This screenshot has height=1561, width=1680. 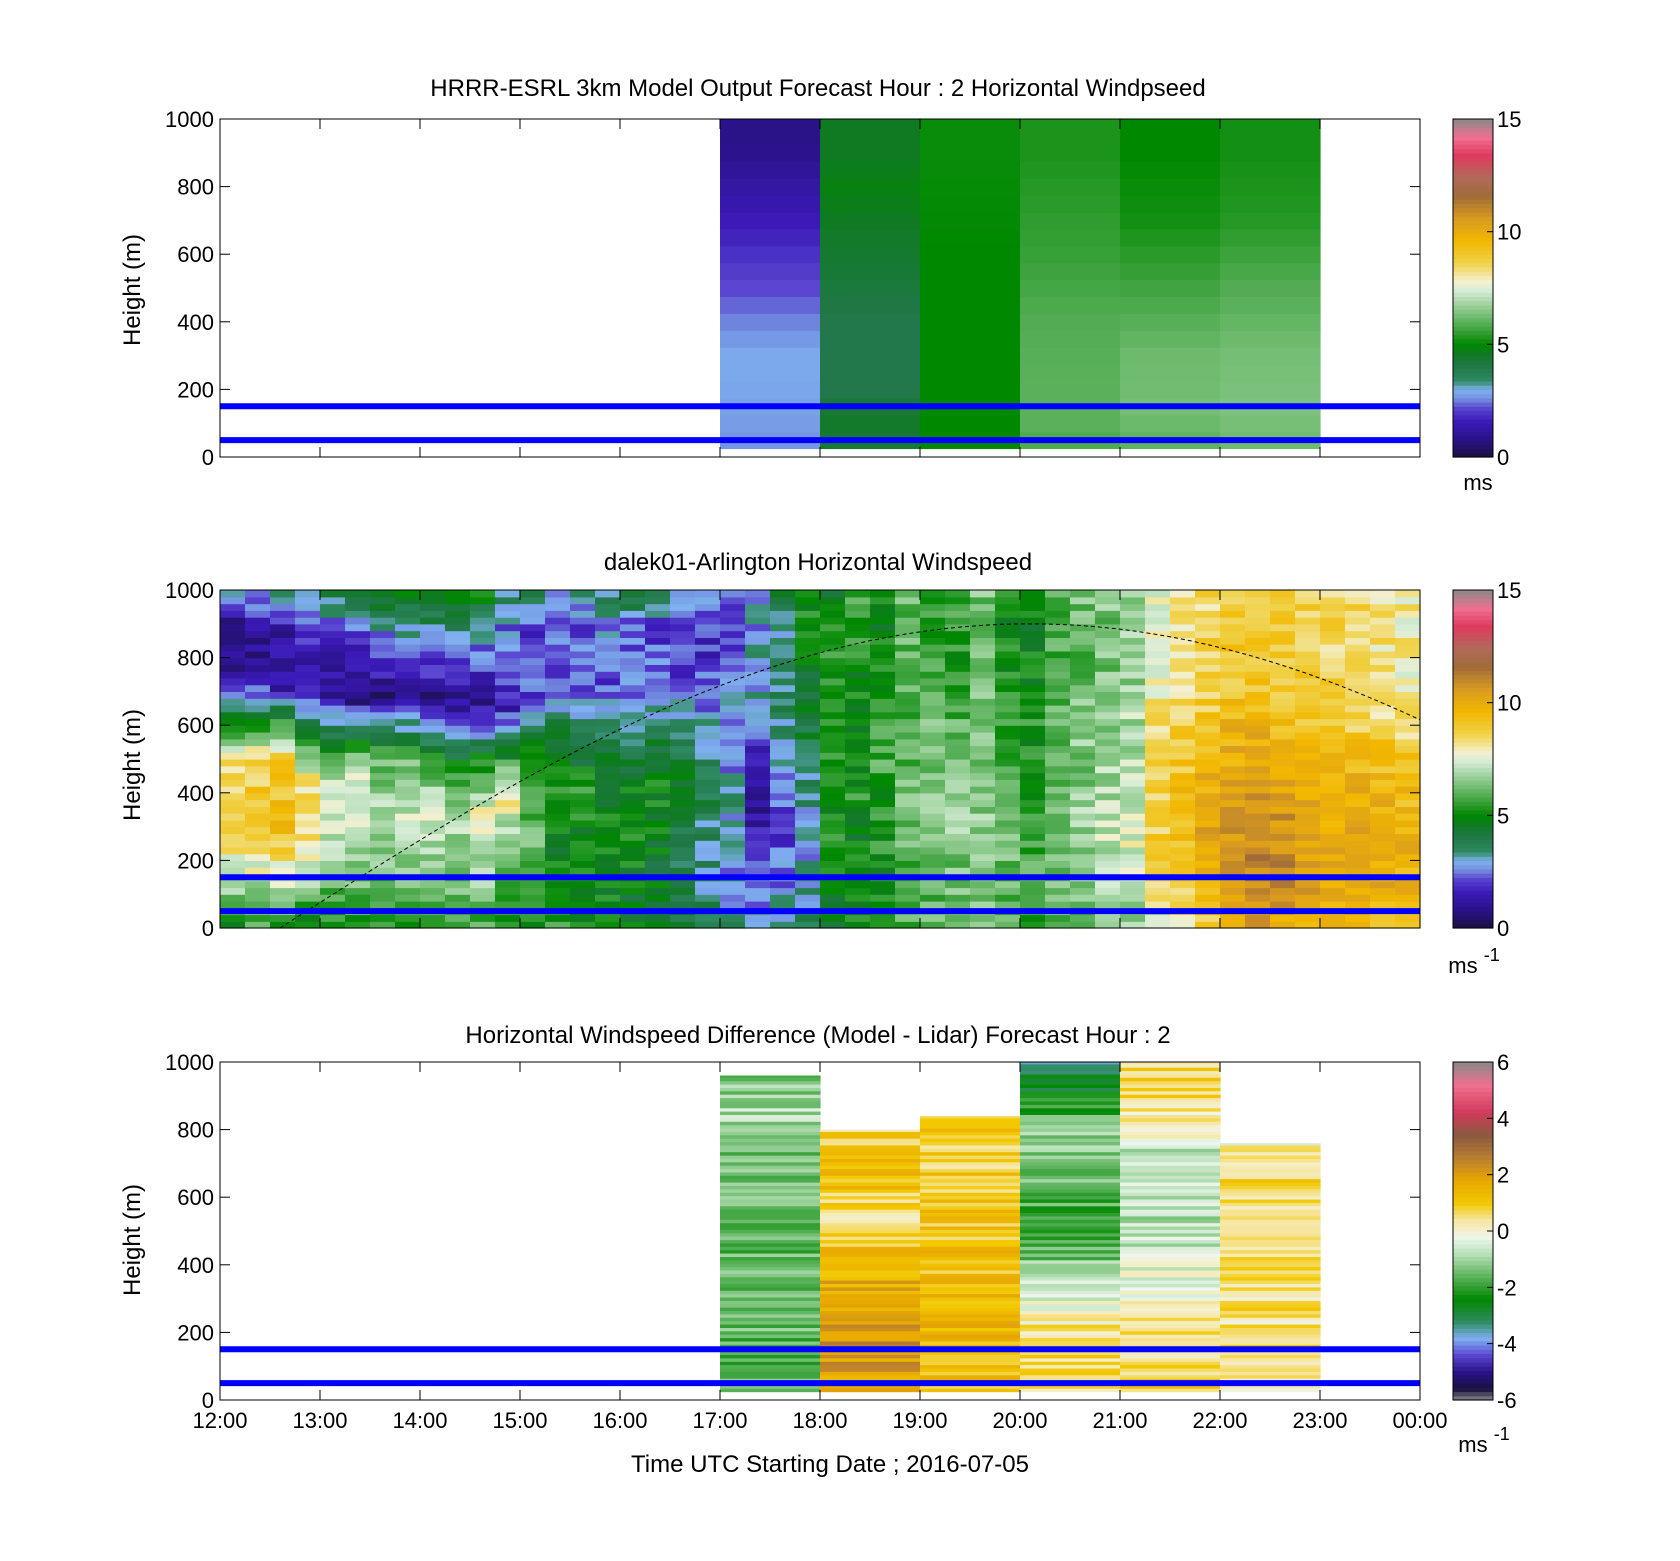 I want to click on difference-colorbar-unit-base: ms, so click(x=1472, y=1444).